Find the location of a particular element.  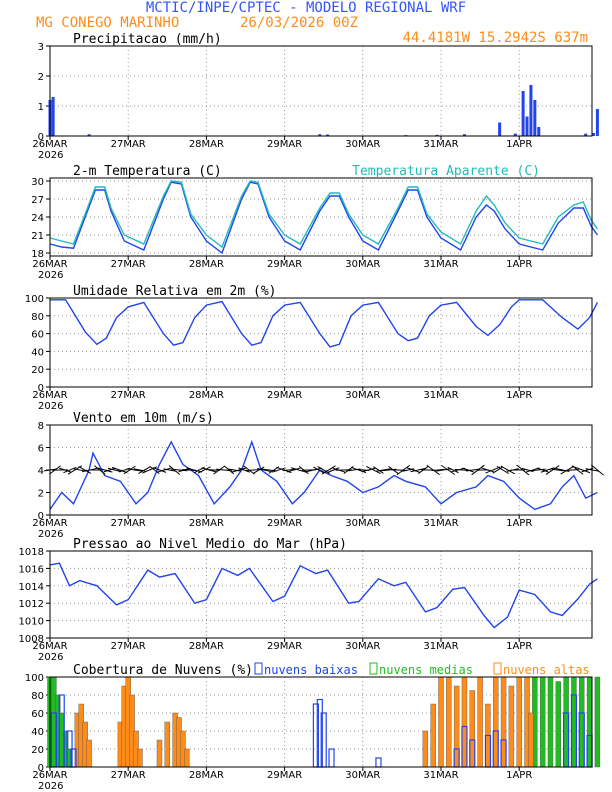

y-tick-label: 3 is located at coordinates (41, 47).